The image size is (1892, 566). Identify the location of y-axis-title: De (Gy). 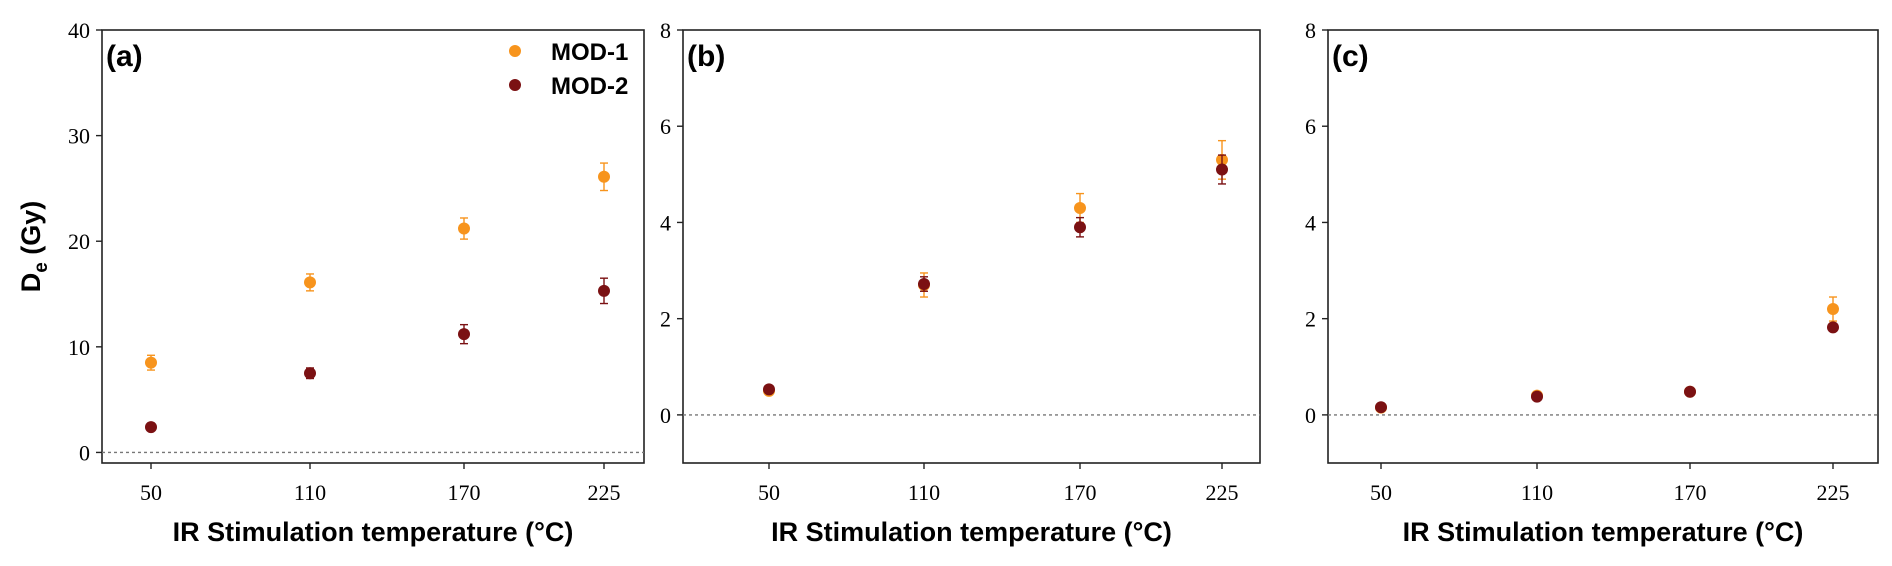
(34, 247).